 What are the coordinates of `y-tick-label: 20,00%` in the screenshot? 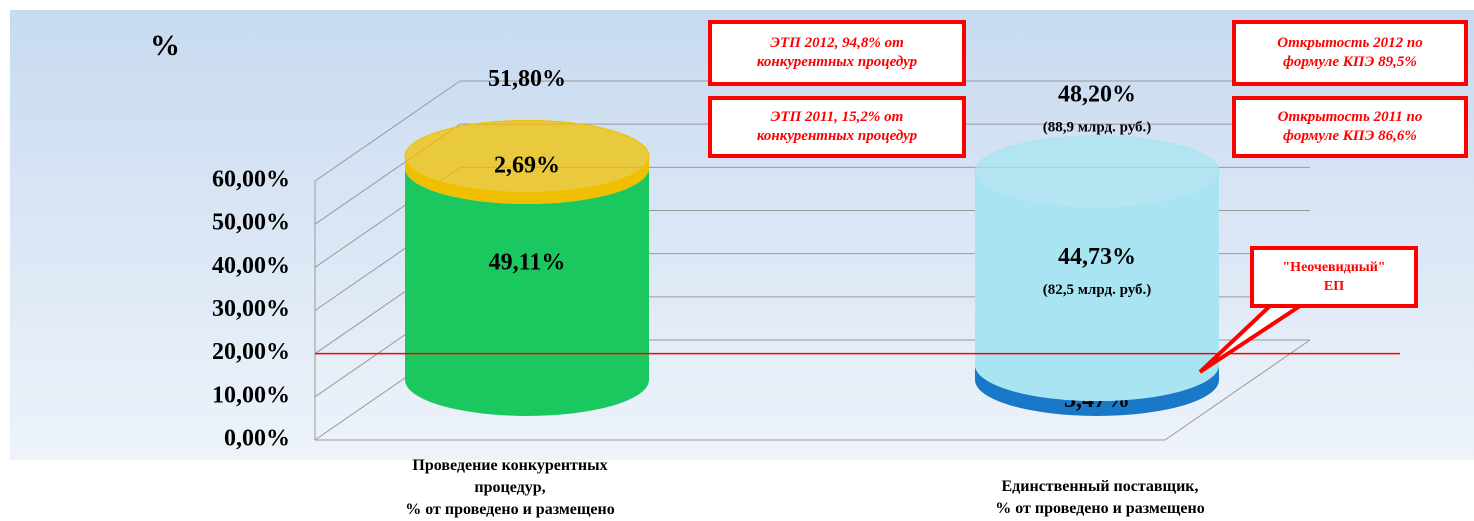 It's located at (251, 352).